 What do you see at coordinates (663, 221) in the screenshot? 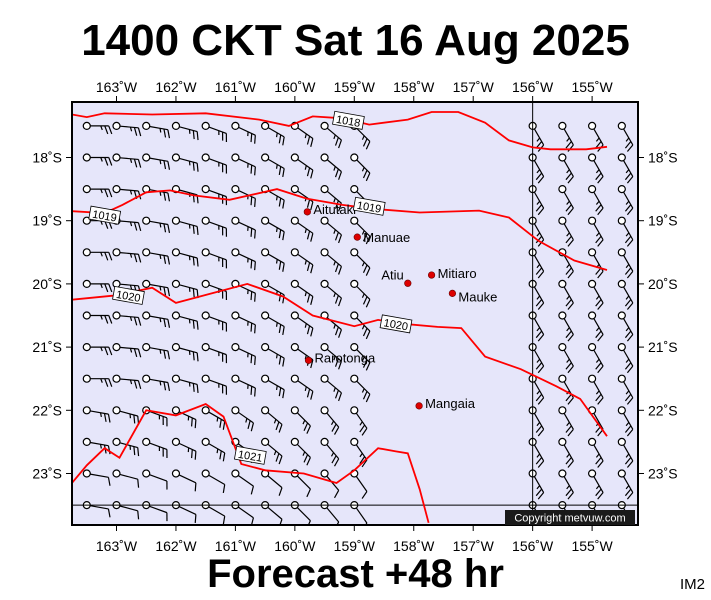
I see `lat-tick-right: 19˚S` at bounding box center [663, 221].